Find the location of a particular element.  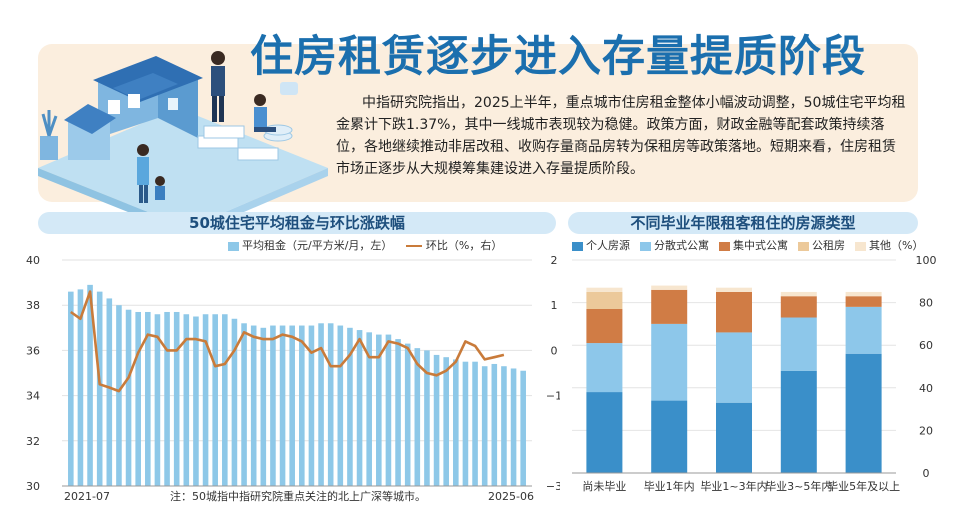

mom-change-line is located at coordinates (287, 341).